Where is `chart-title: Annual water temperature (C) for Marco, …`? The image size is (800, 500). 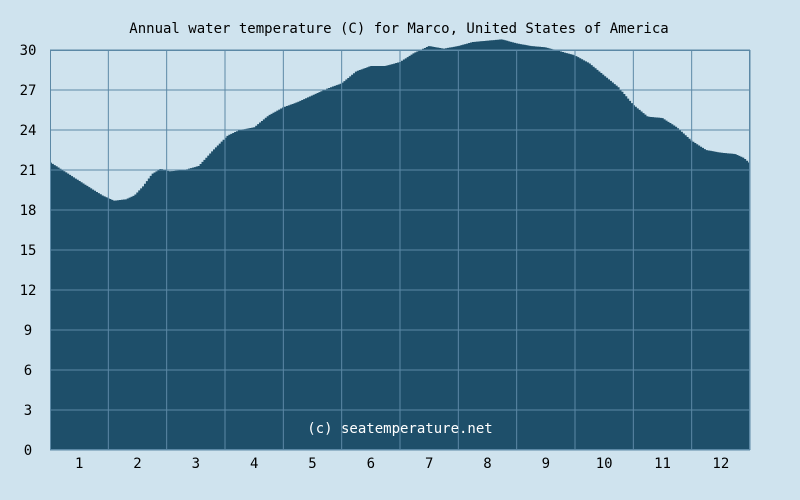
chart-title: Annual water temperature (C) for Marco, … is located at coordinates (398, 29).